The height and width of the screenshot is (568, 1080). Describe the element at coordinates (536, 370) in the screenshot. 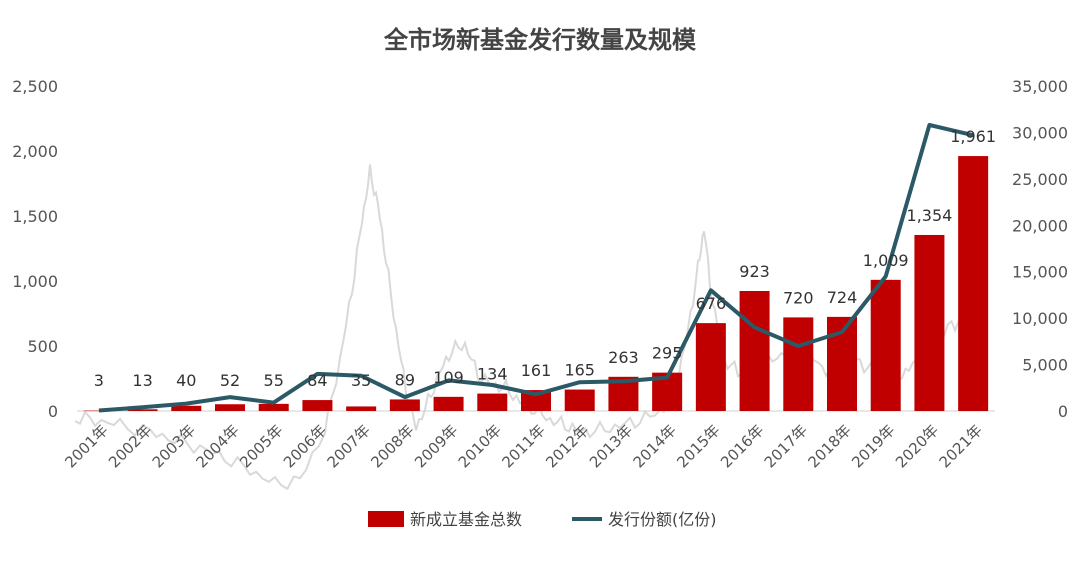

I see `bar-value-label: 161` at that location.